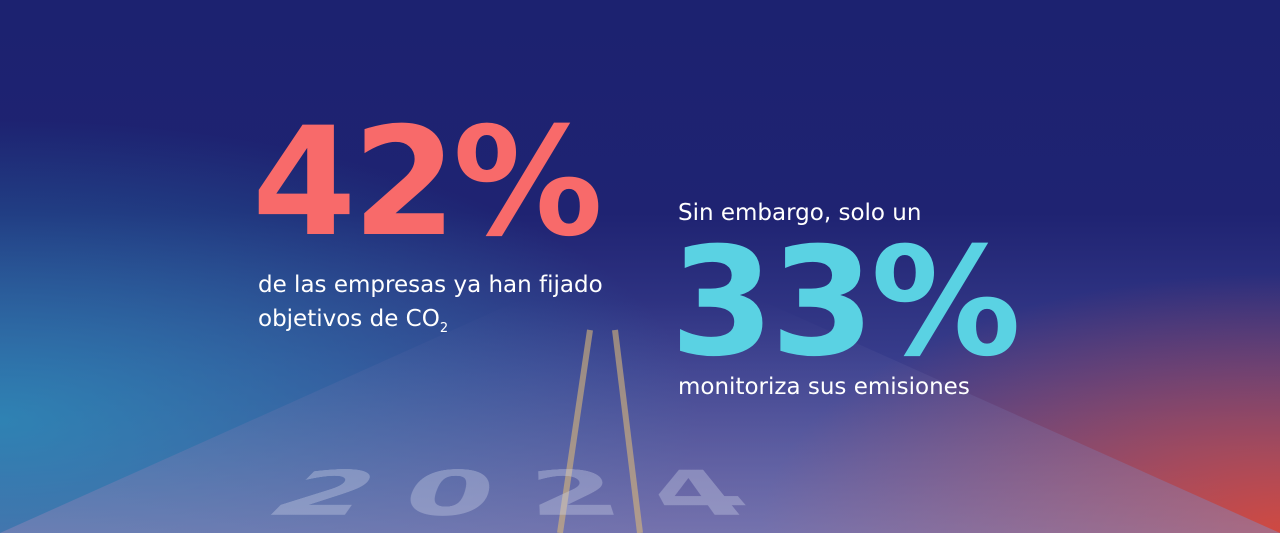 This screenshot has width=1280, height=533. I want to click on left-line: objetivos de CO2, so click(353, 324).